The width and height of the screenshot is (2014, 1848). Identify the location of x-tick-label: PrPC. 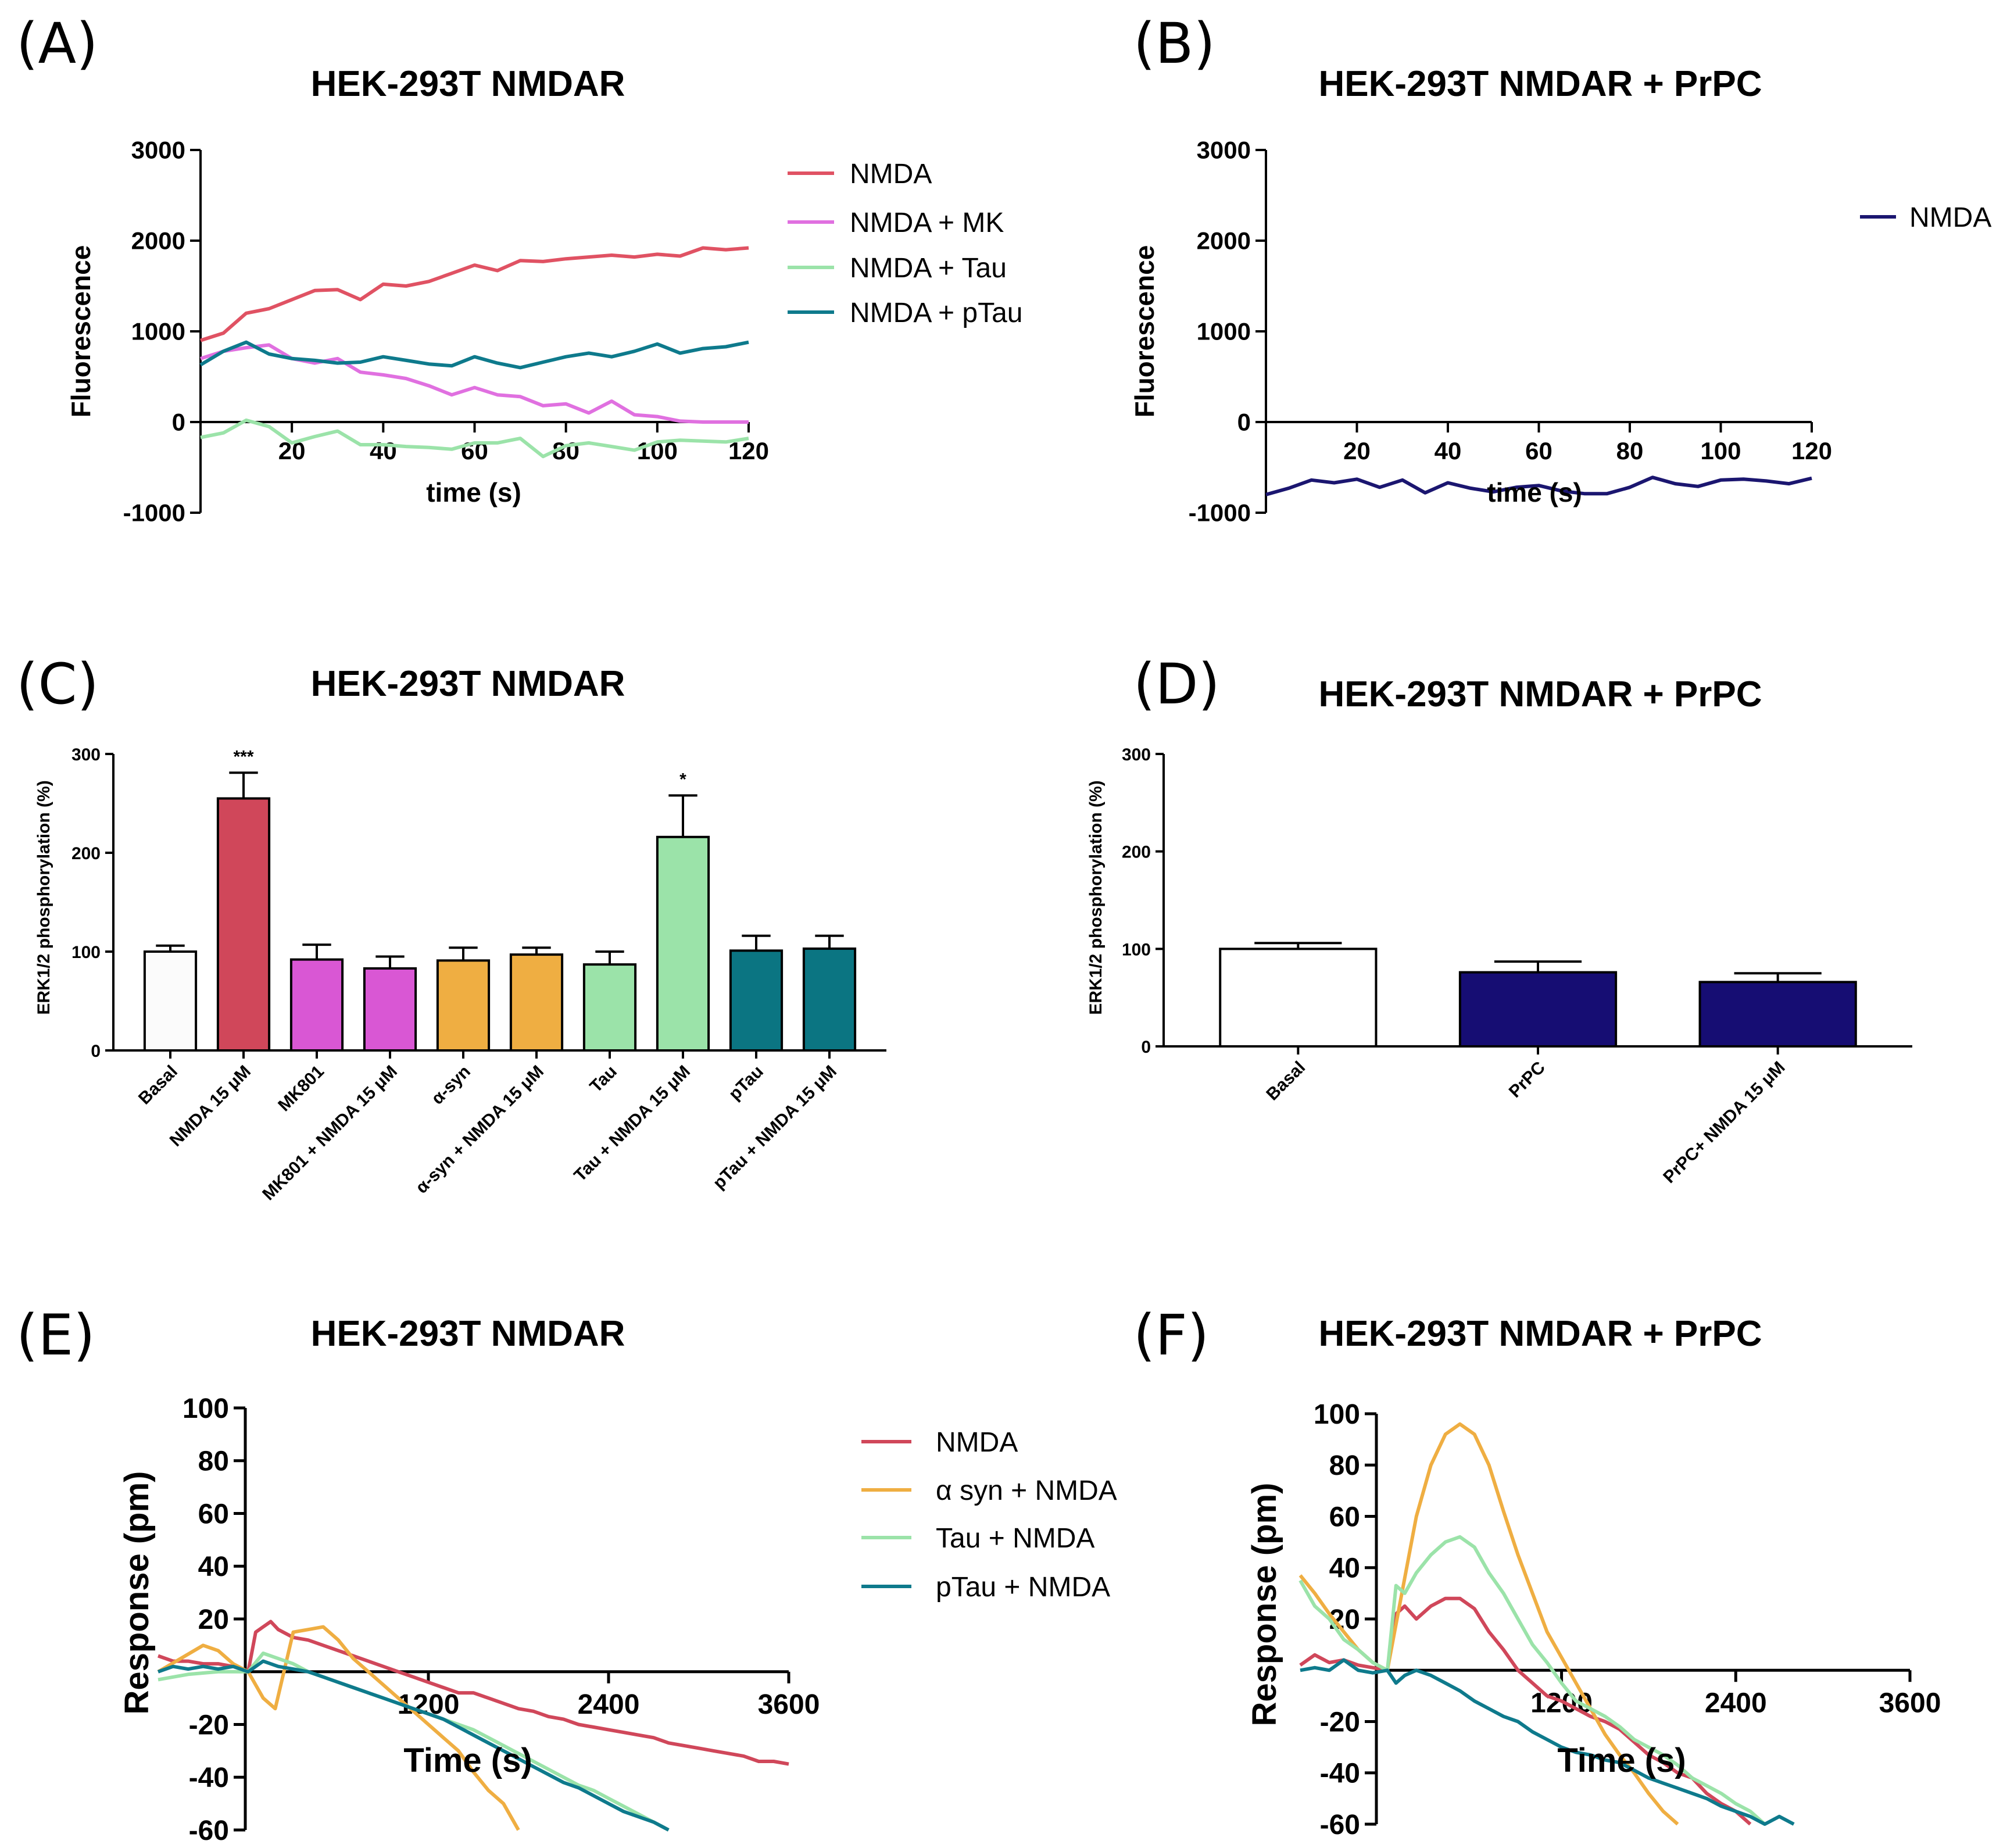
(1527, 1080).